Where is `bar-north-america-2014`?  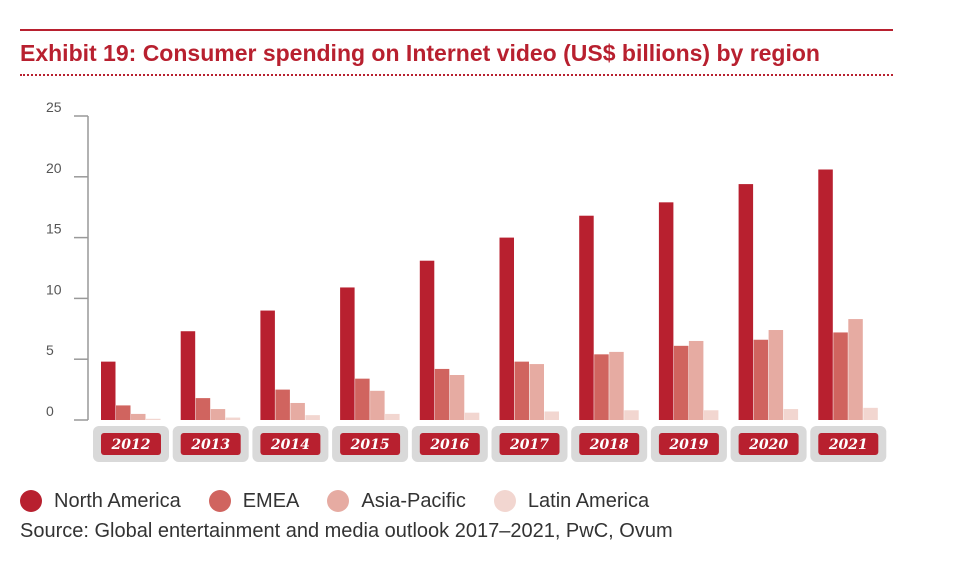 bar-north-america-2014 is located at coordinates (267, 365).